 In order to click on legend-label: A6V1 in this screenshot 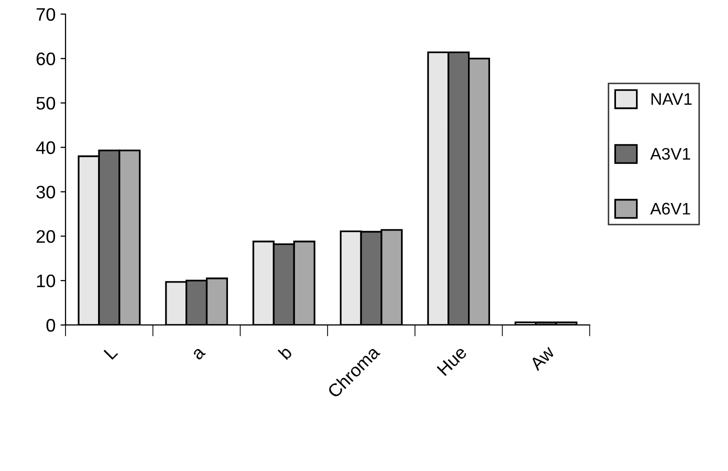, I will do `click(670, 208)`.